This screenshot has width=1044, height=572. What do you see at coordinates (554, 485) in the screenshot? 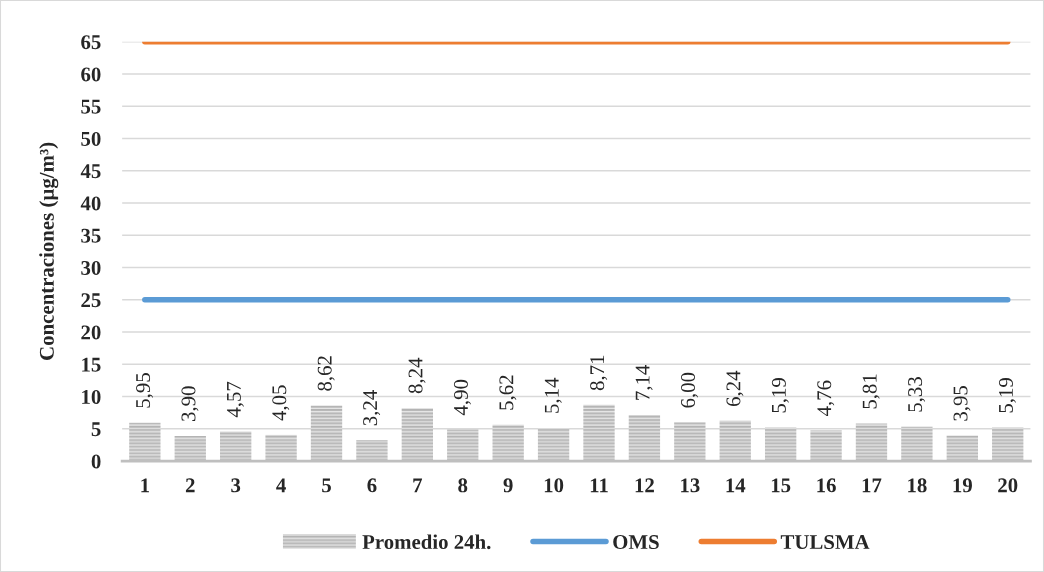
I see `x-tick-label: 10` at bounding box center [554, 485].